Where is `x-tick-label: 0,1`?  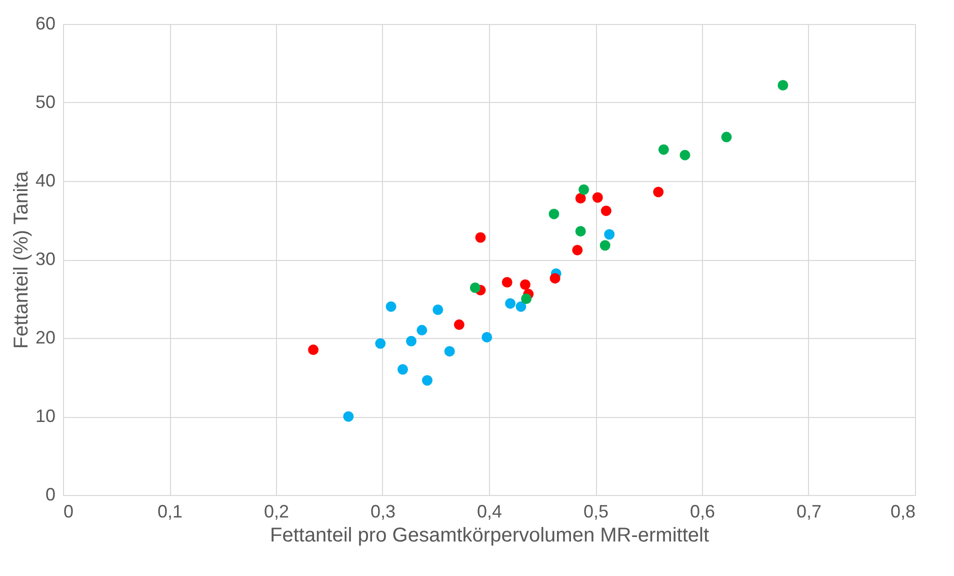
x-tick-label: 0,1 is located at coordinates (170, 512).